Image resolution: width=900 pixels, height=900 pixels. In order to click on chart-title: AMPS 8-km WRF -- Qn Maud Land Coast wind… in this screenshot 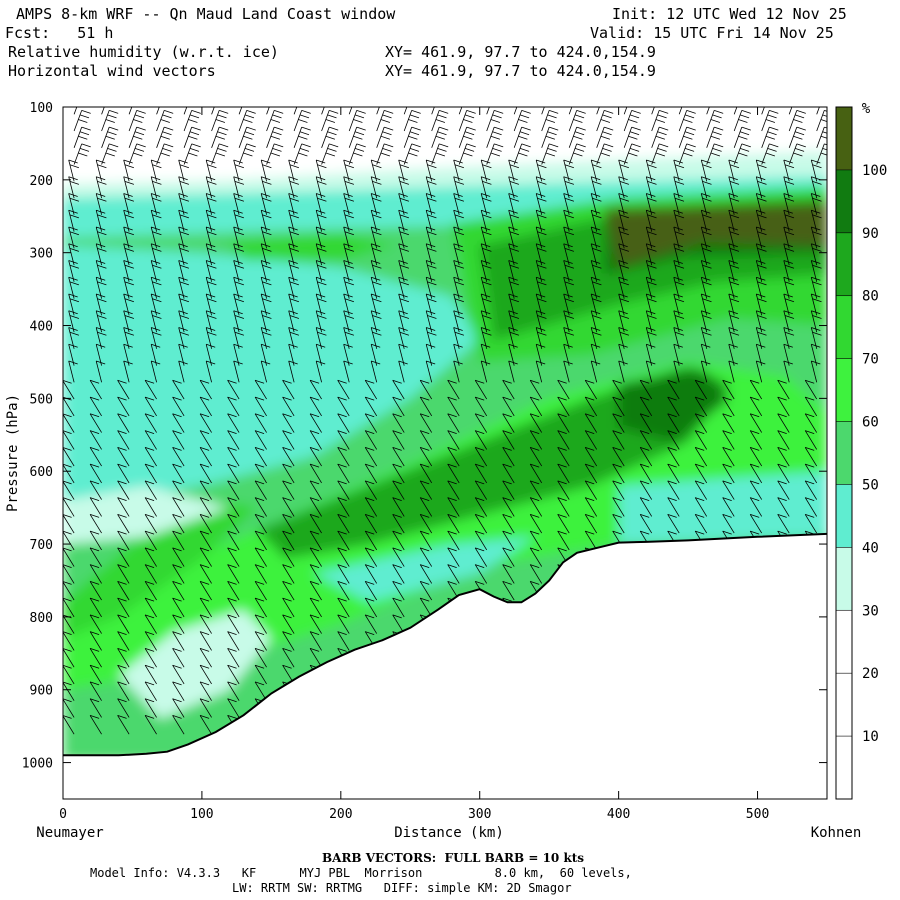, I will do `click(206, 14)`.